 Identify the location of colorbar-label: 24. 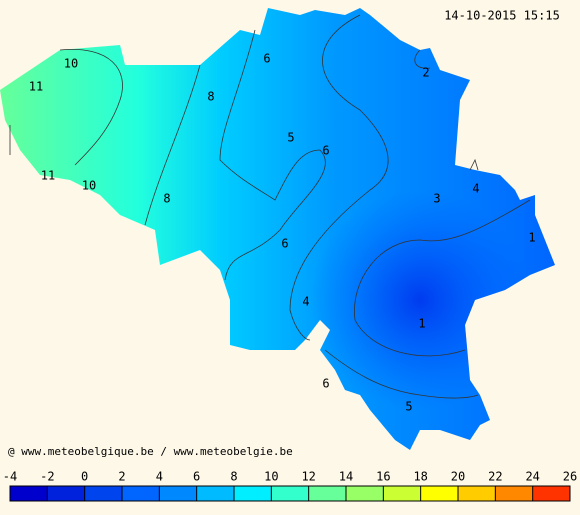
(532, 477).